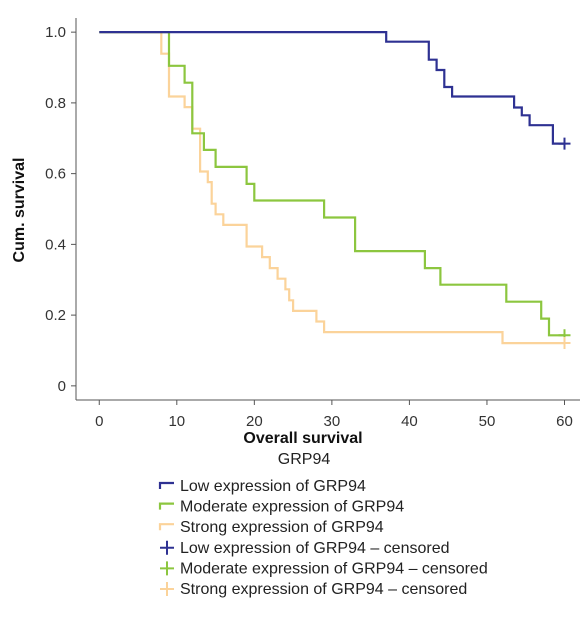 The height and width of the screenshot is (641, 588). I want to click on legend-item: Low expression of GRP94 – censored, so click(304, 548).